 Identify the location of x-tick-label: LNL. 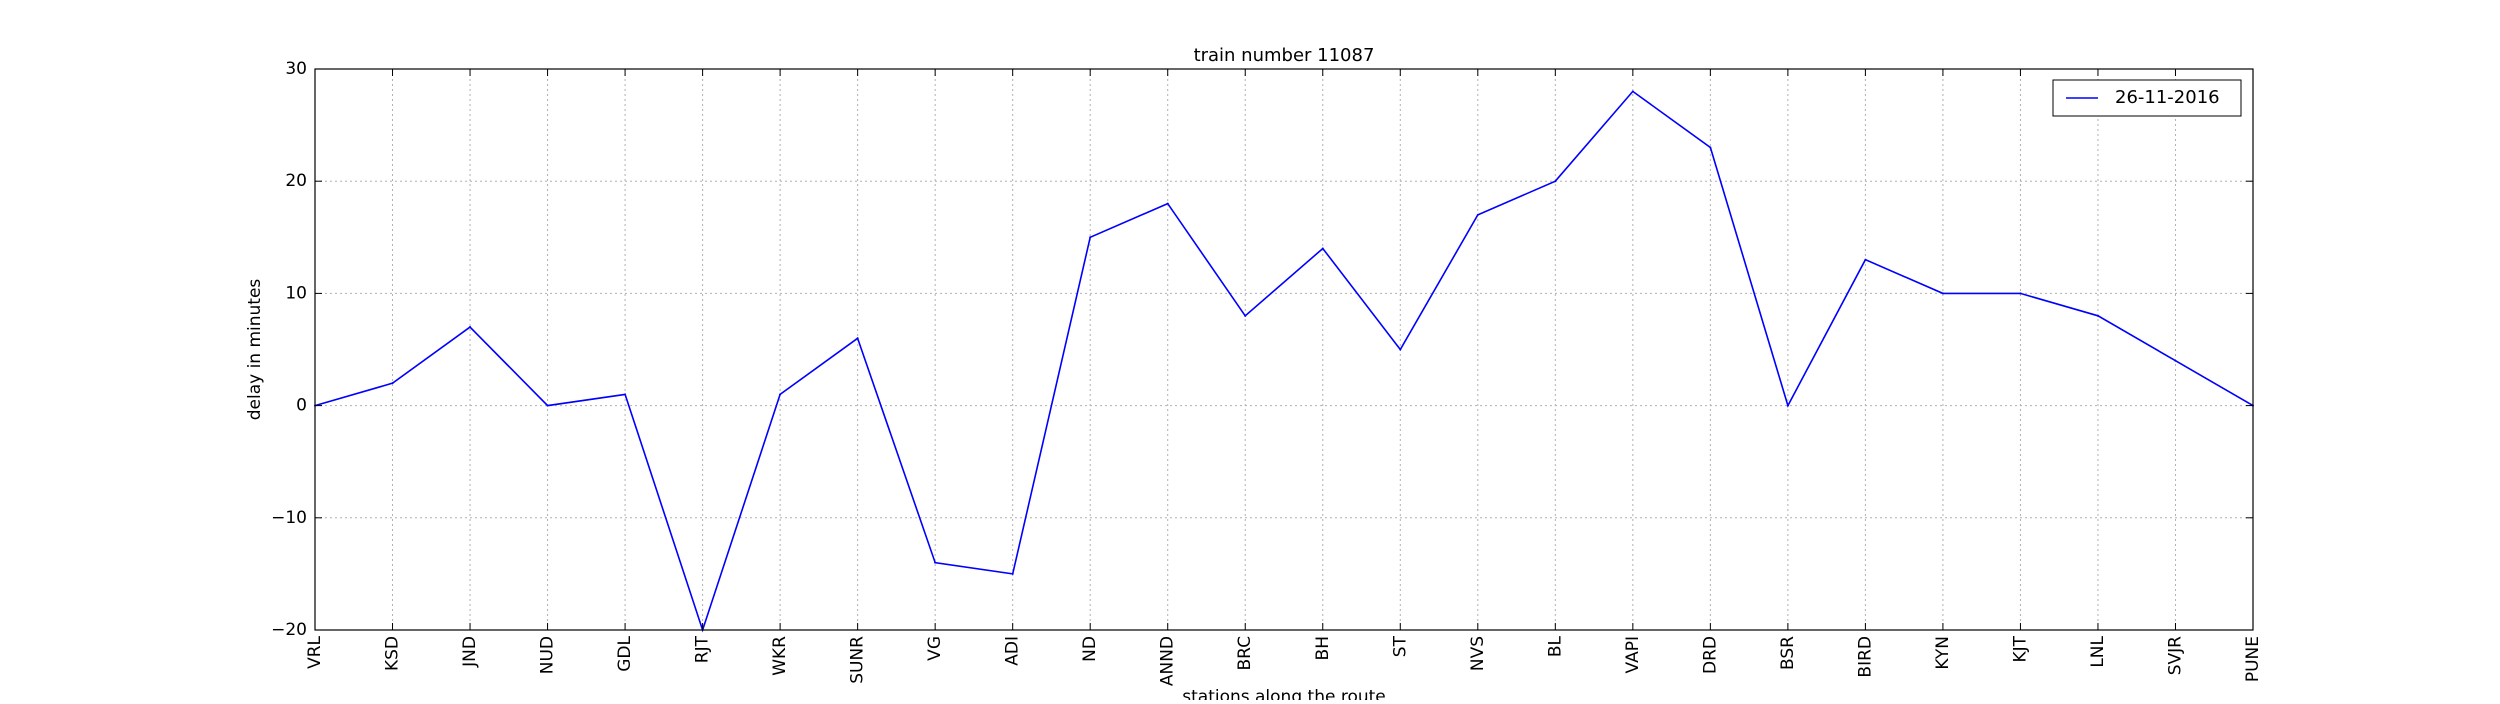
(2098, 651).